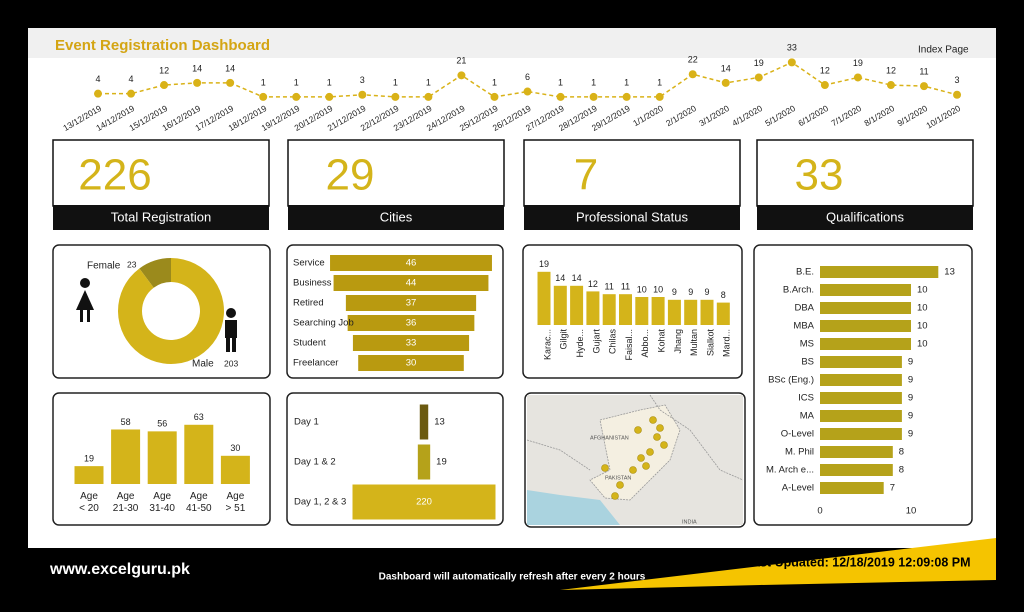 The height and width of the screenshot is (612, 1024). I want to click on category-label: Business, so click(312, 283).